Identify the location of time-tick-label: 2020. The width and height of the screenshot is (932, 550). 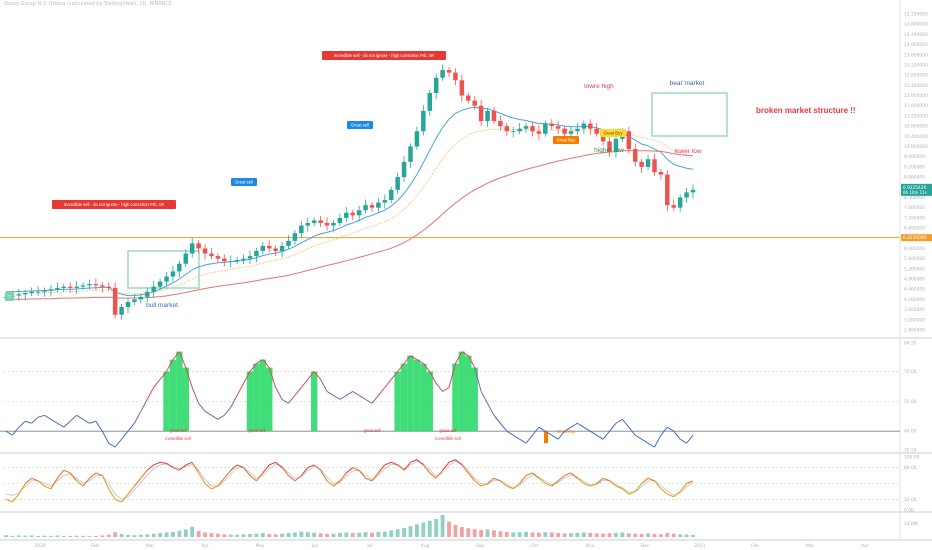
(39, 546).